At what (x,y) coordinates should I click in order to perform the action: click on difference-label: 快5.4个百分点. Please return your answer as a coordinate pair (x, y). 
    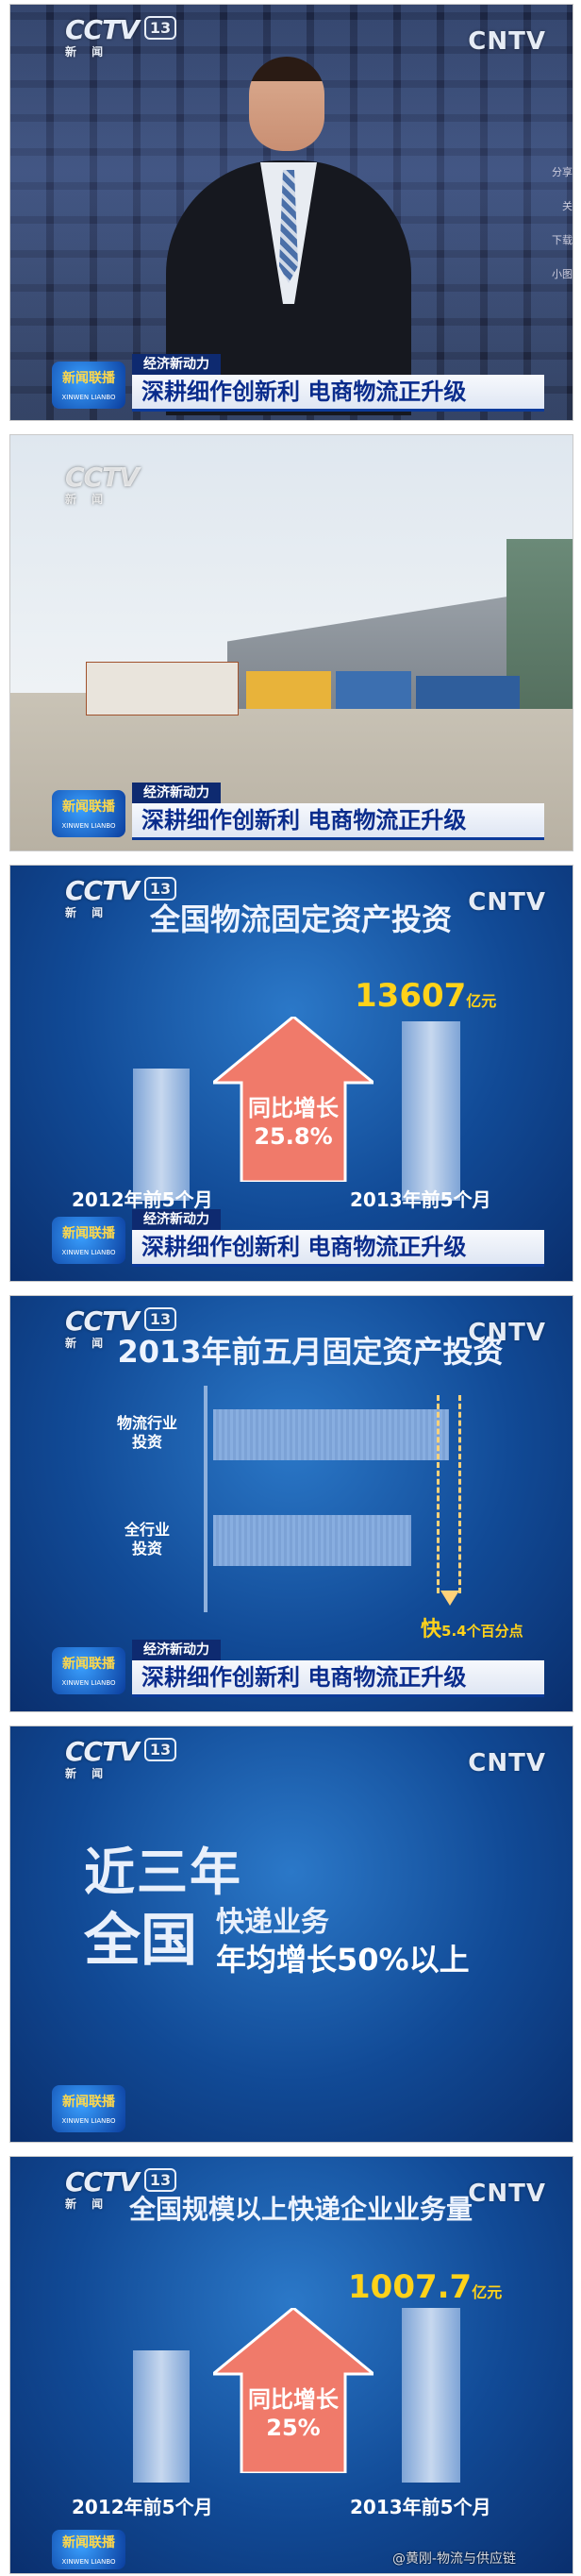
    Looking at the image, I should click on (472, 1630).